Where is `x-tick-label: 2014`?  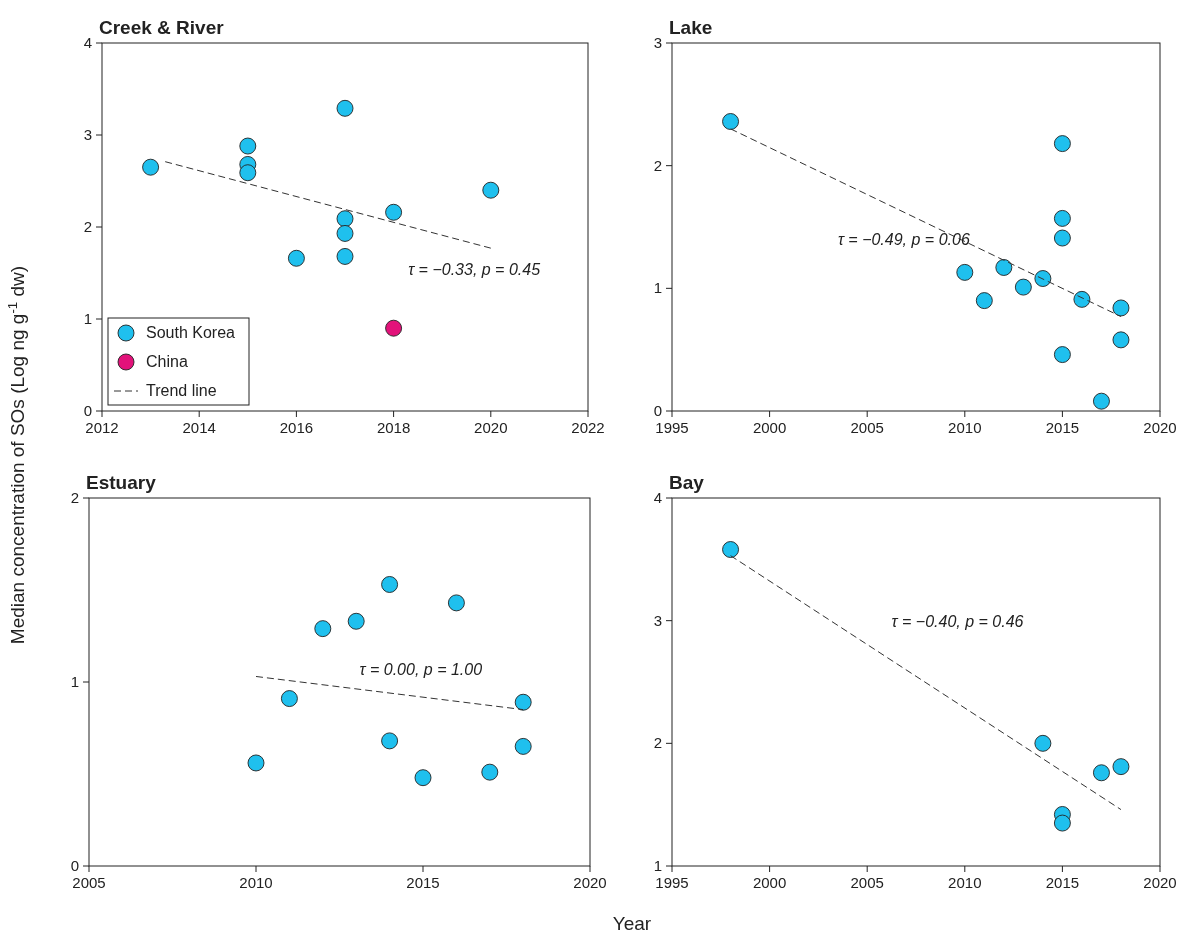 x-tick-label: 2014 is located at coordinates (199, 427).